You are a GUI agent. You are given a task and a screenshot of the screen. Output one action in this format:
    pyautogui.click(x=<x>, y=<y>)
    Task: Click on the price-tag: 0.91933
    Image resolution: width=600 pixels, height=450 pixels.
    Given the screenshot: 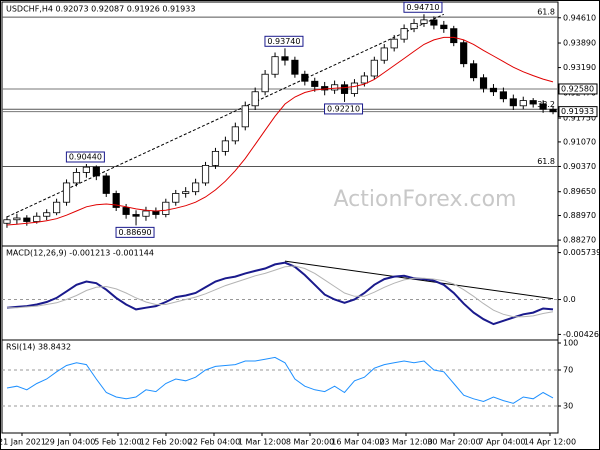 What is the action you would take?
    pyautogui.click(x=577, y=111)
    